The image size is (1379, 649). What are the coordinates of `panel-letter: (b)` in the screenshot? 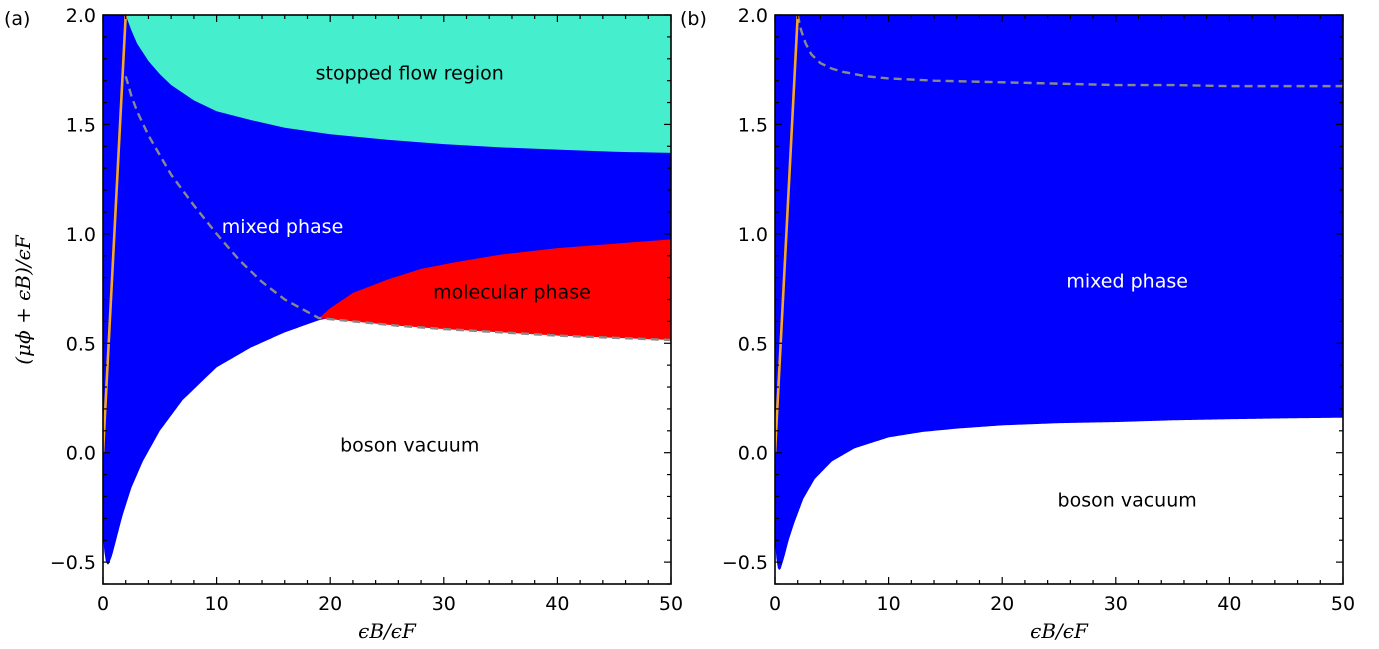 It's located at (693, 19).